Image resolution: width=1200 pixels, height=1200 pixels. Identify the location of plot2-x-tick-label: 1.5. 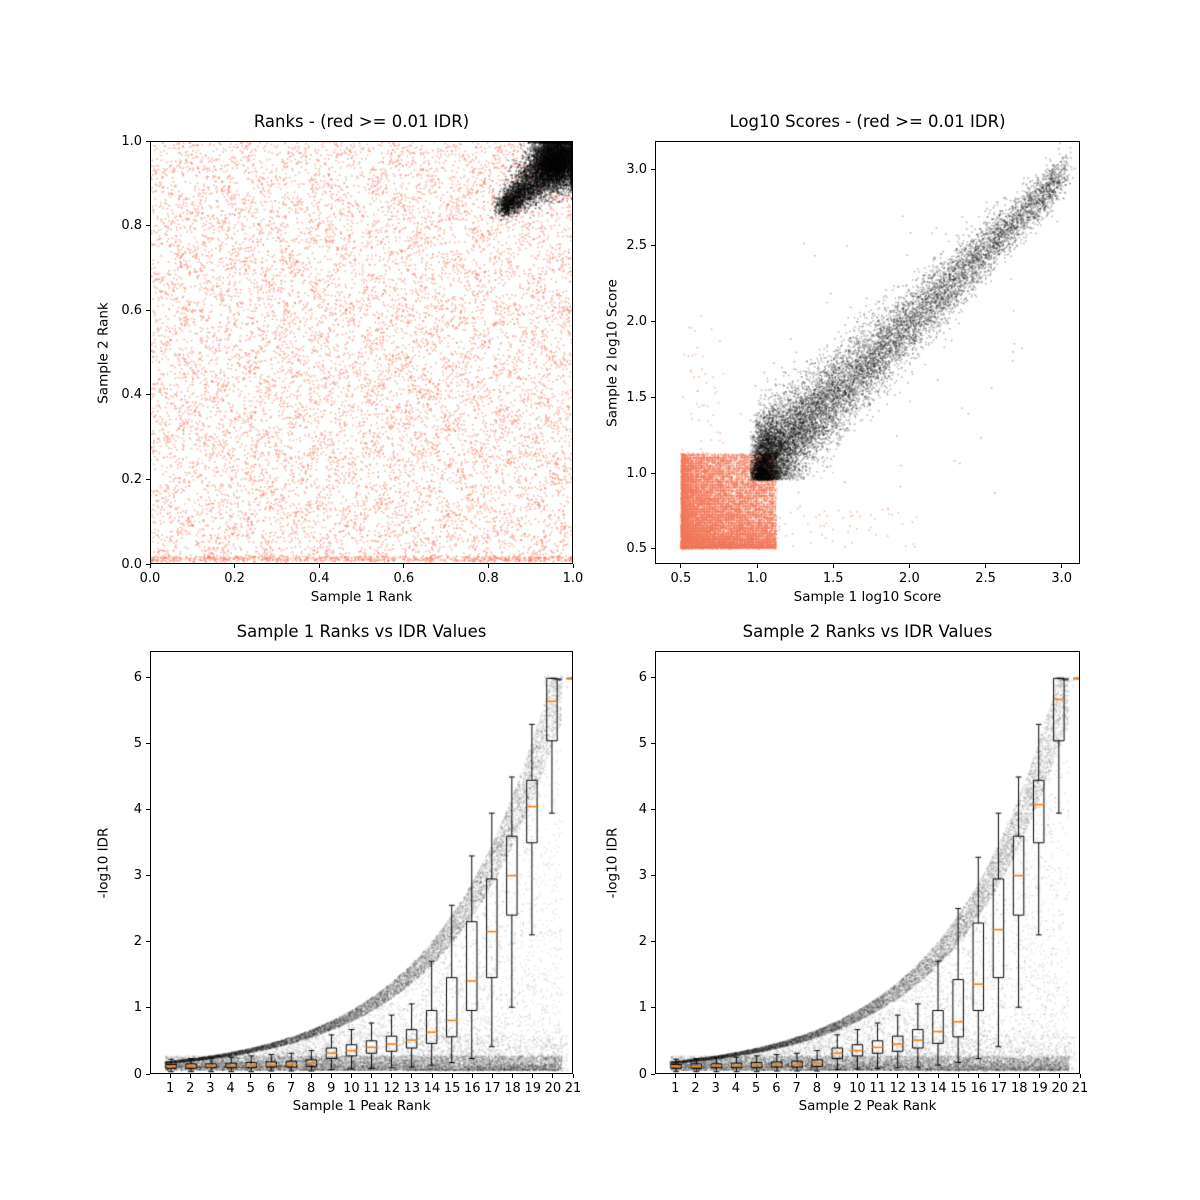
(833, 578).